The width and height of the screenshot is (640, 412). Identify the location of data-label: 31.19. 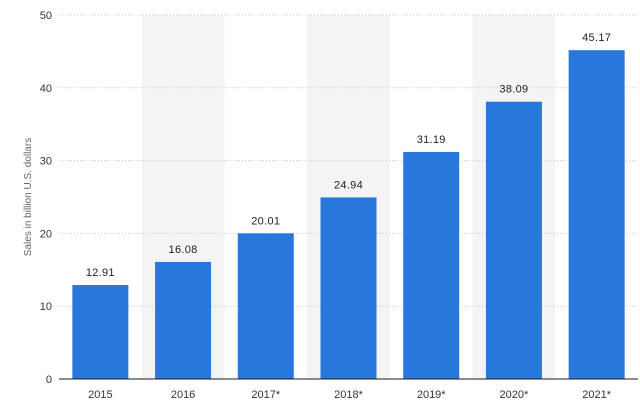
(431, 140).